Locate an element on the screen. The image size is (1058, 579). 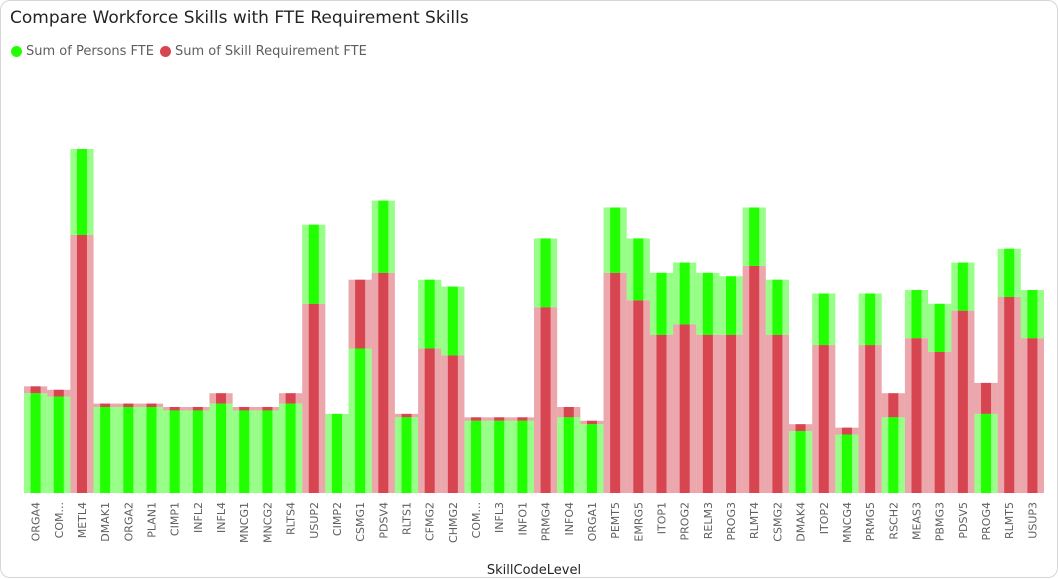
x-tick-label: USUP3 is located at coordinates (1032, 520).